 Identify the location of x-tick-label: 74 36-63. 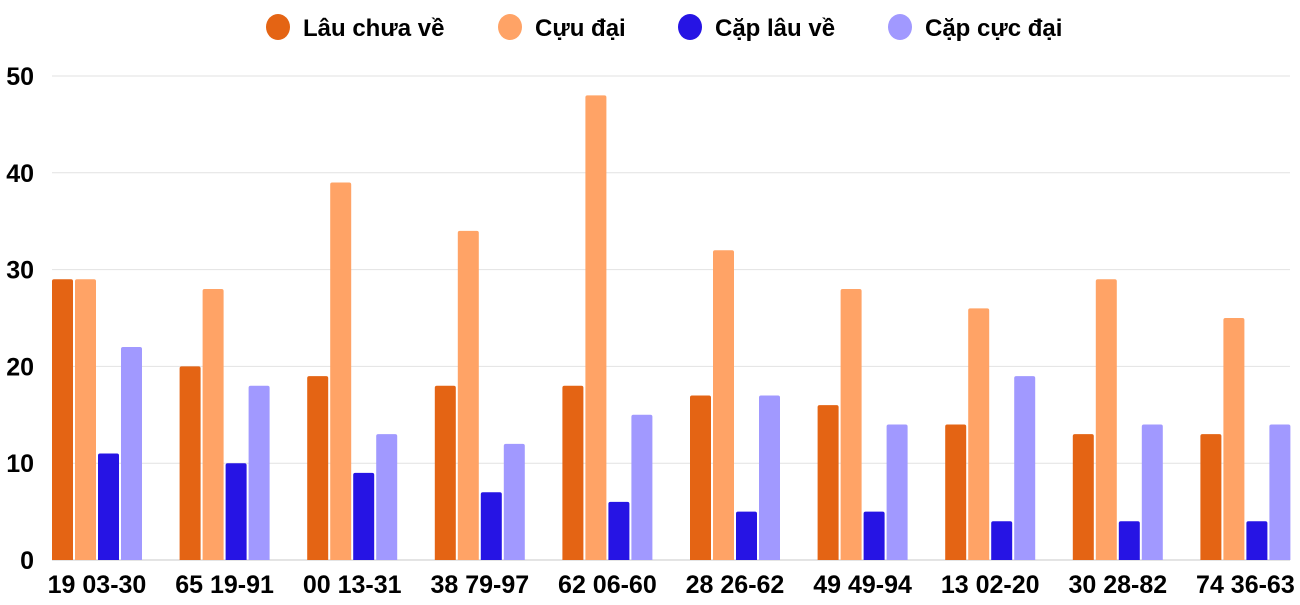
(1245, 585).